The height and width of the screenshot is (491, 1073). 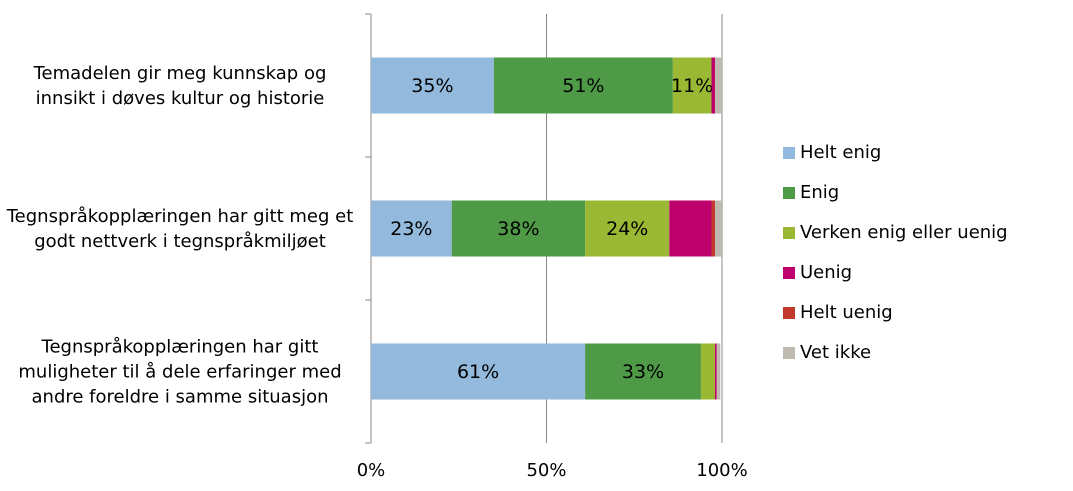 What do you see at coordinates (371, 470) in the screenshot?
I see `x-tick-label: 0%` at bounding box center [371, 470].